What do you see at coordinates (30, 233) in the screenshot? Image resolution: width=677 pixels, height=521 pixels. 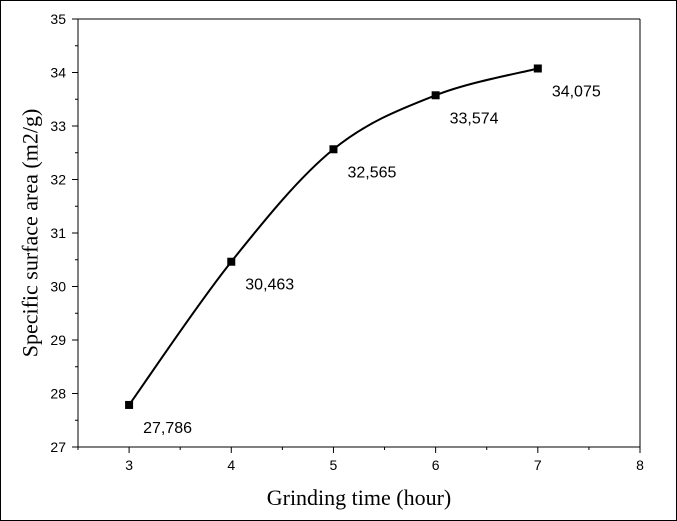 I see `y-axis-title: Specific surface area (m2/g)` at bounding box center [30, 233].